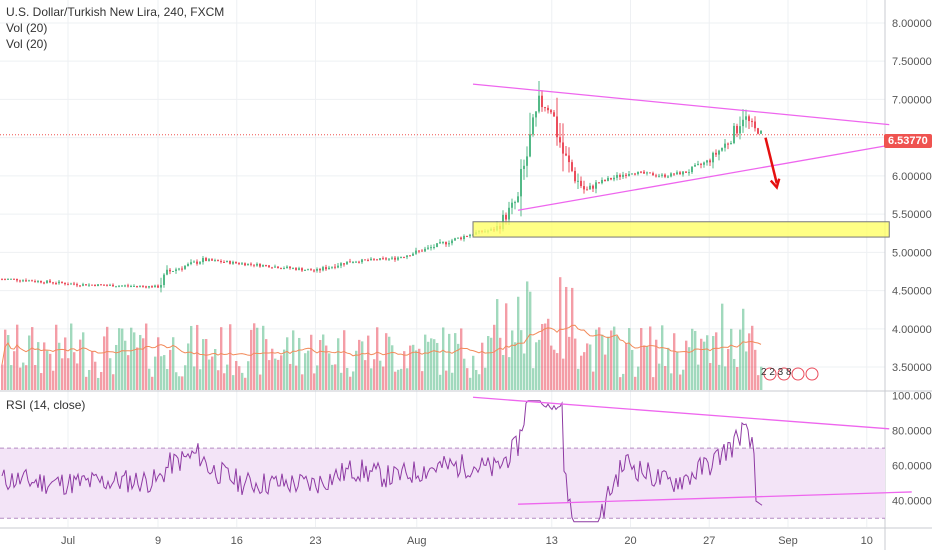  I want to click on down-arrow-shaft, so click(771, 160).